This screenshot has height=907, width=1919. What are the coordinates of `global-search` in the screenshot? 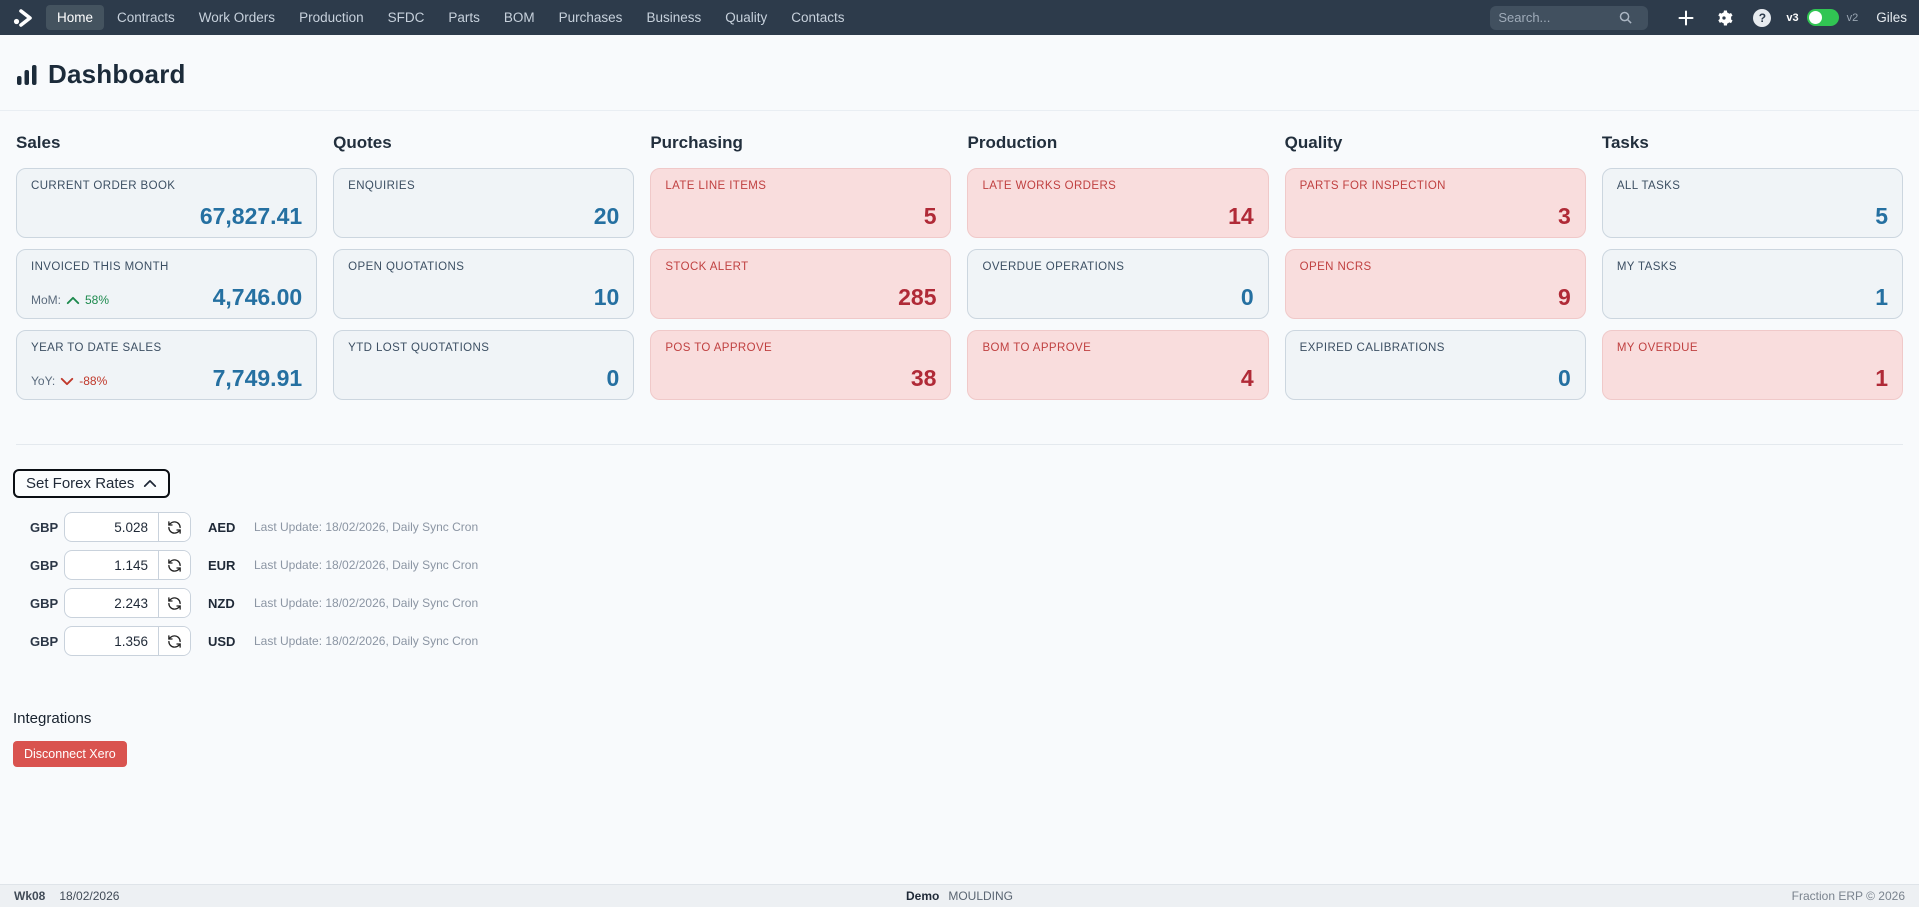 It's located at (1569, 17).